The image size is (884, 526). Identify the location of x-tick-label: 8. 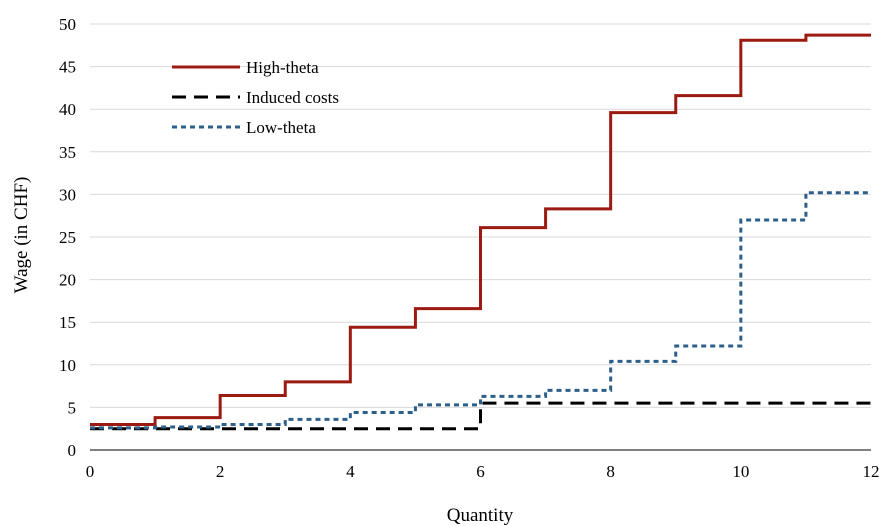
(610, 471).